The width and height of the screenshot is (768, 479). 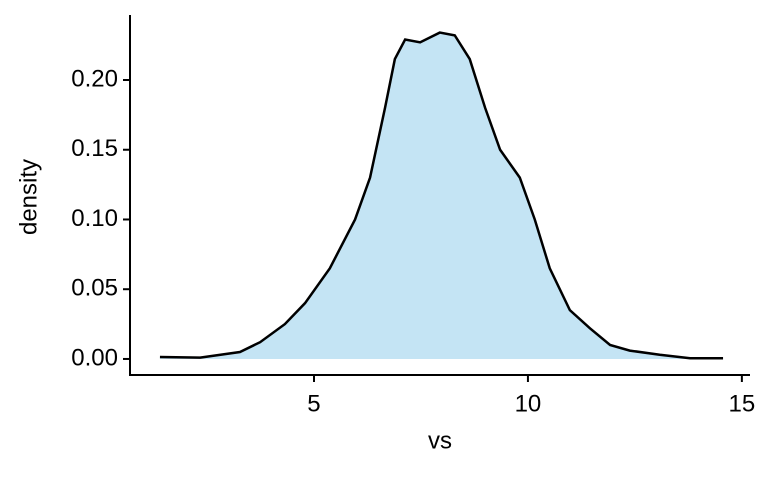 I want to click on y-tick-label: 0.05, so click(x=94, y=288).